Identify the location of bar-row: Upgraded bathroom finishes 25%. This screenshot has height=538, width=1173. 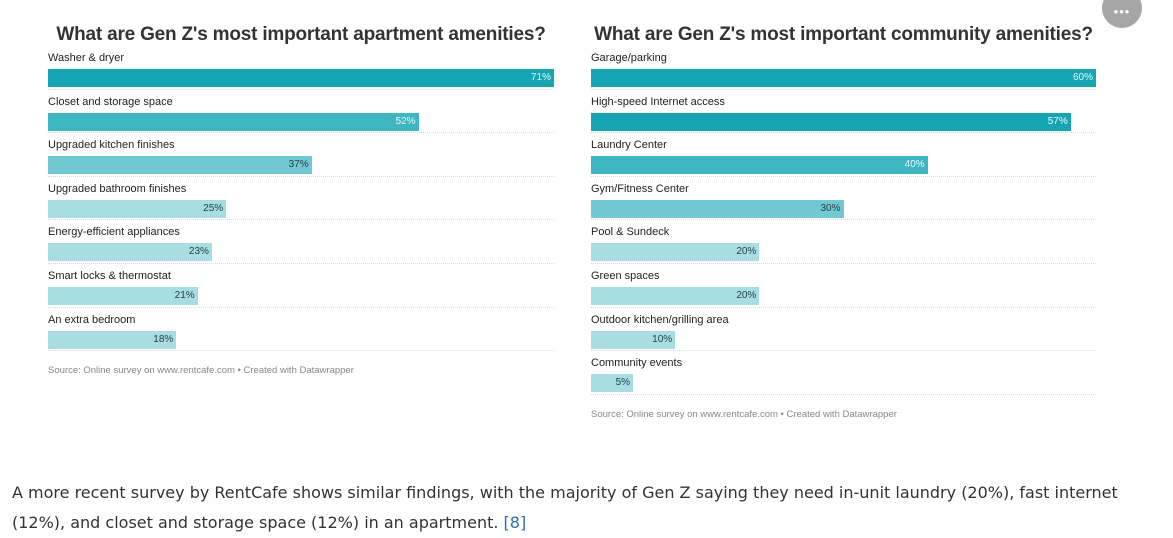
(301, 203).